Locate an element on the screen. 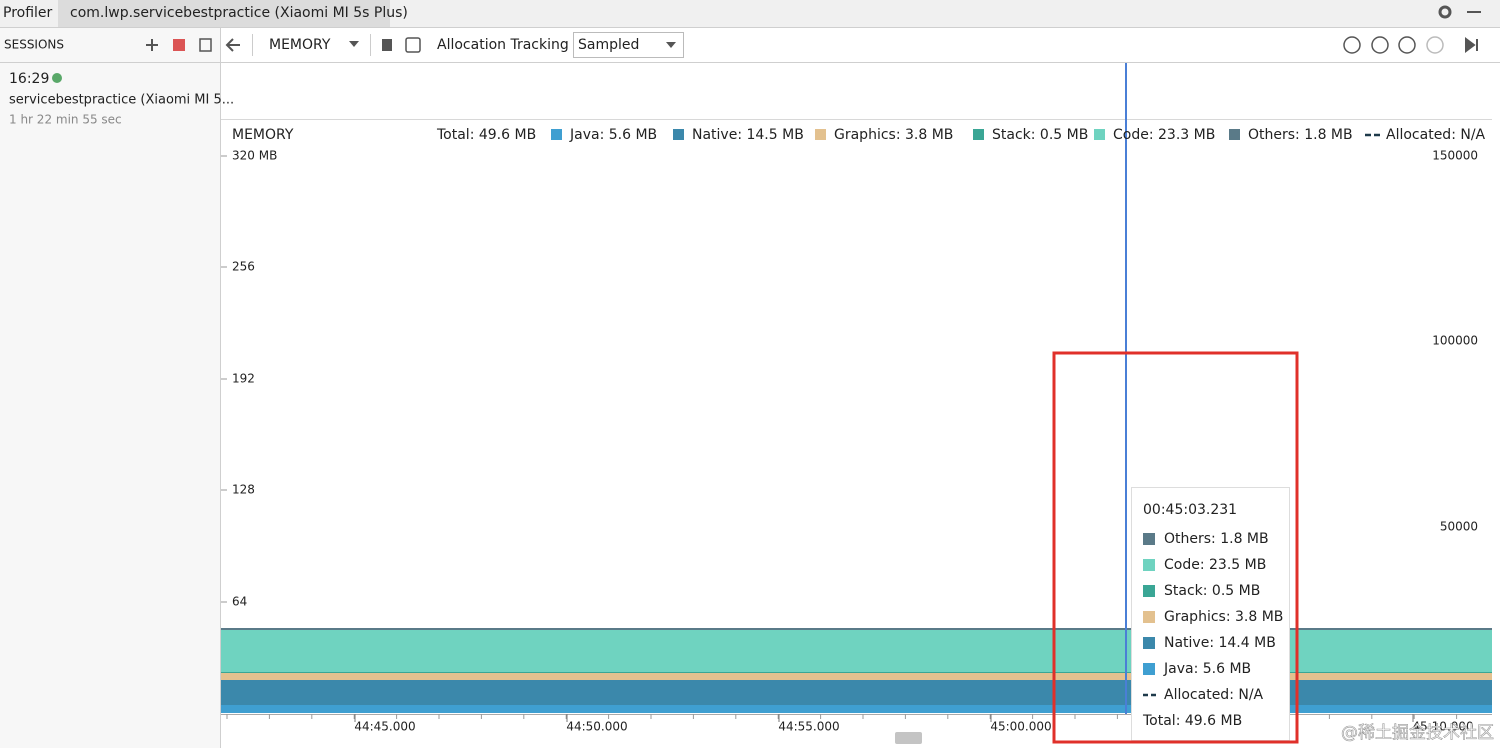 Image resolution: width=1500 pixels, height=748 pixels. active-tab is located at coordinates (224, 13).